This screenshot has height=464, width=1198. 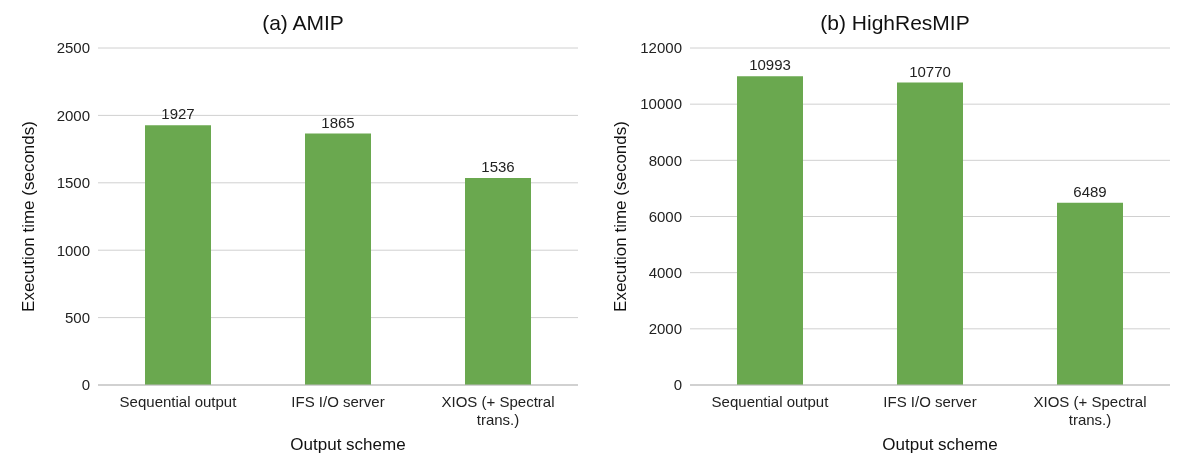 What do you see at coordinates (73, 250) in the screenshot?
I see `y-tick-label: 1000` at bounding box center [73, 250].